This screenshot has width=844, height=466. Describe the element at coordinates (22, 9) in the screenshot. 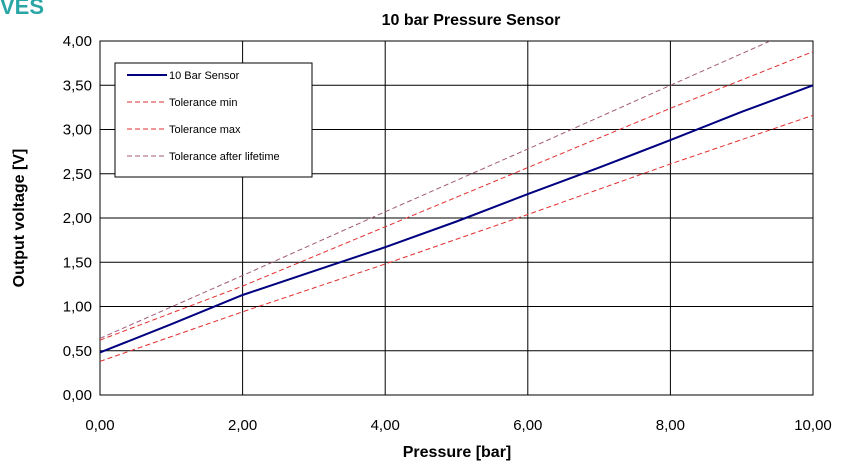

I see `corner-logo-text: VES` at that location.